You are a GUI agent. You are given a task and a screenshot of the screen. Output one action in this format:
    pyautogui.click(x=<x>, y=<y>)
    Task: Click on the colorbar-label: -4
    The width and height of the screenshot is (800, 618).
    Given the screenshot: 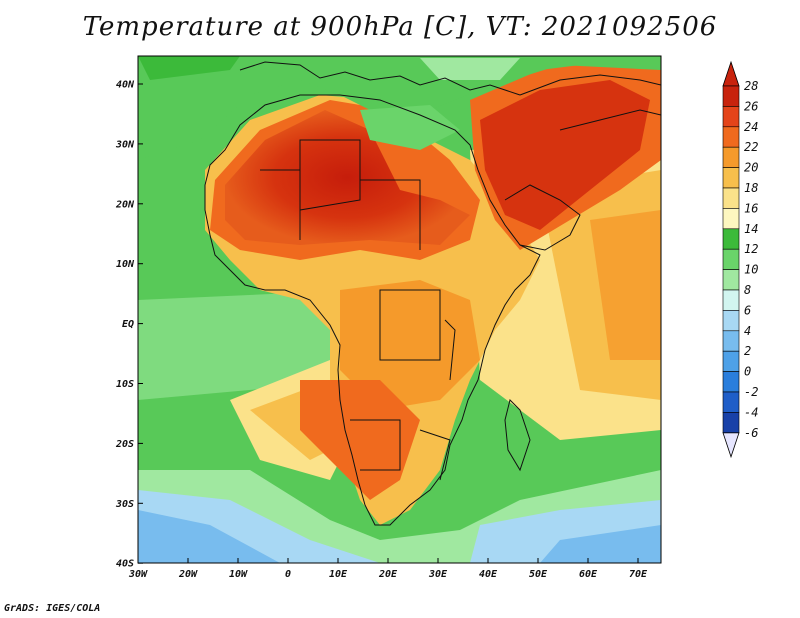 What is the action you would take?
    pyautogui.click(x=751, y=412)
    